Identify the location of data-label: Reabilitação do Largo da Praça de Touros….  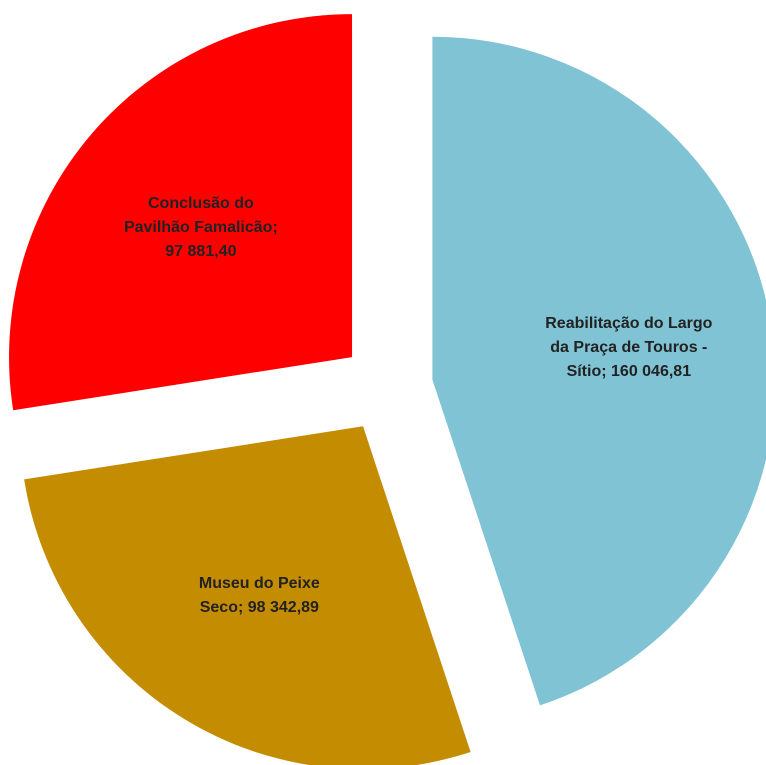
(629, 348).